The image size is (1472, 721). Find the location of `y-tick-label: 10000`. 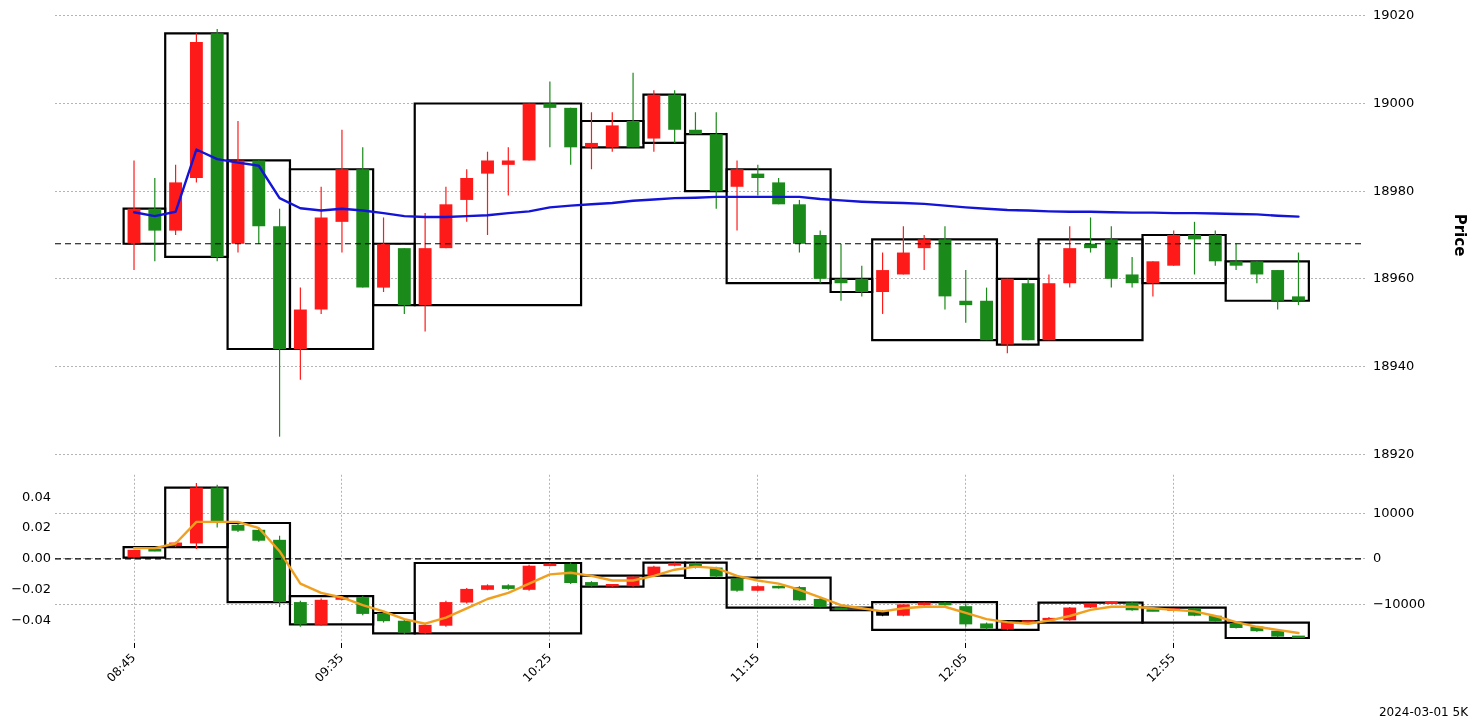

y-tick-label: 10000 is located at coordinates (1394, 512).